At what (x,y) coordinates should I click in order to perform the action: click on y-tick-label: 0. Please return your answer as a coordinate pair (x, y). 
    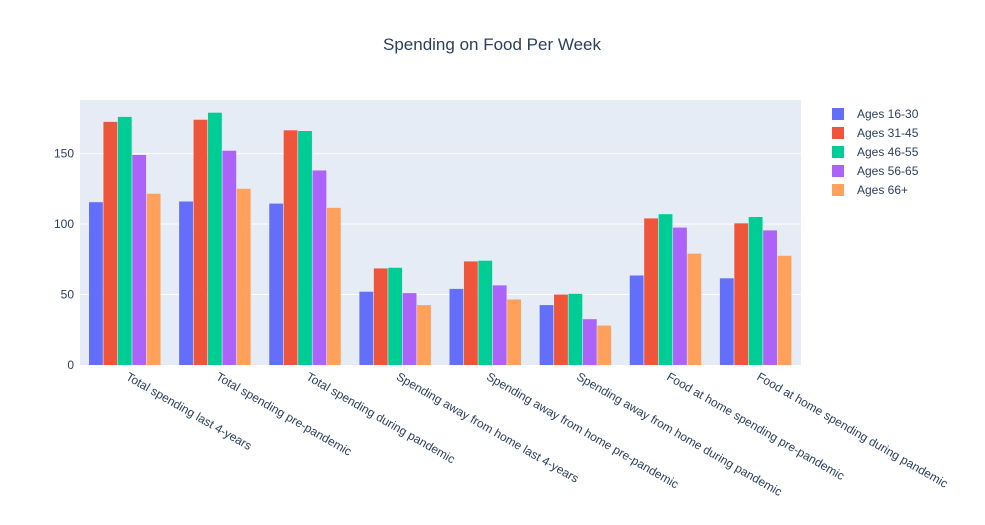
    Looking at the image, I should click on (70, 365).